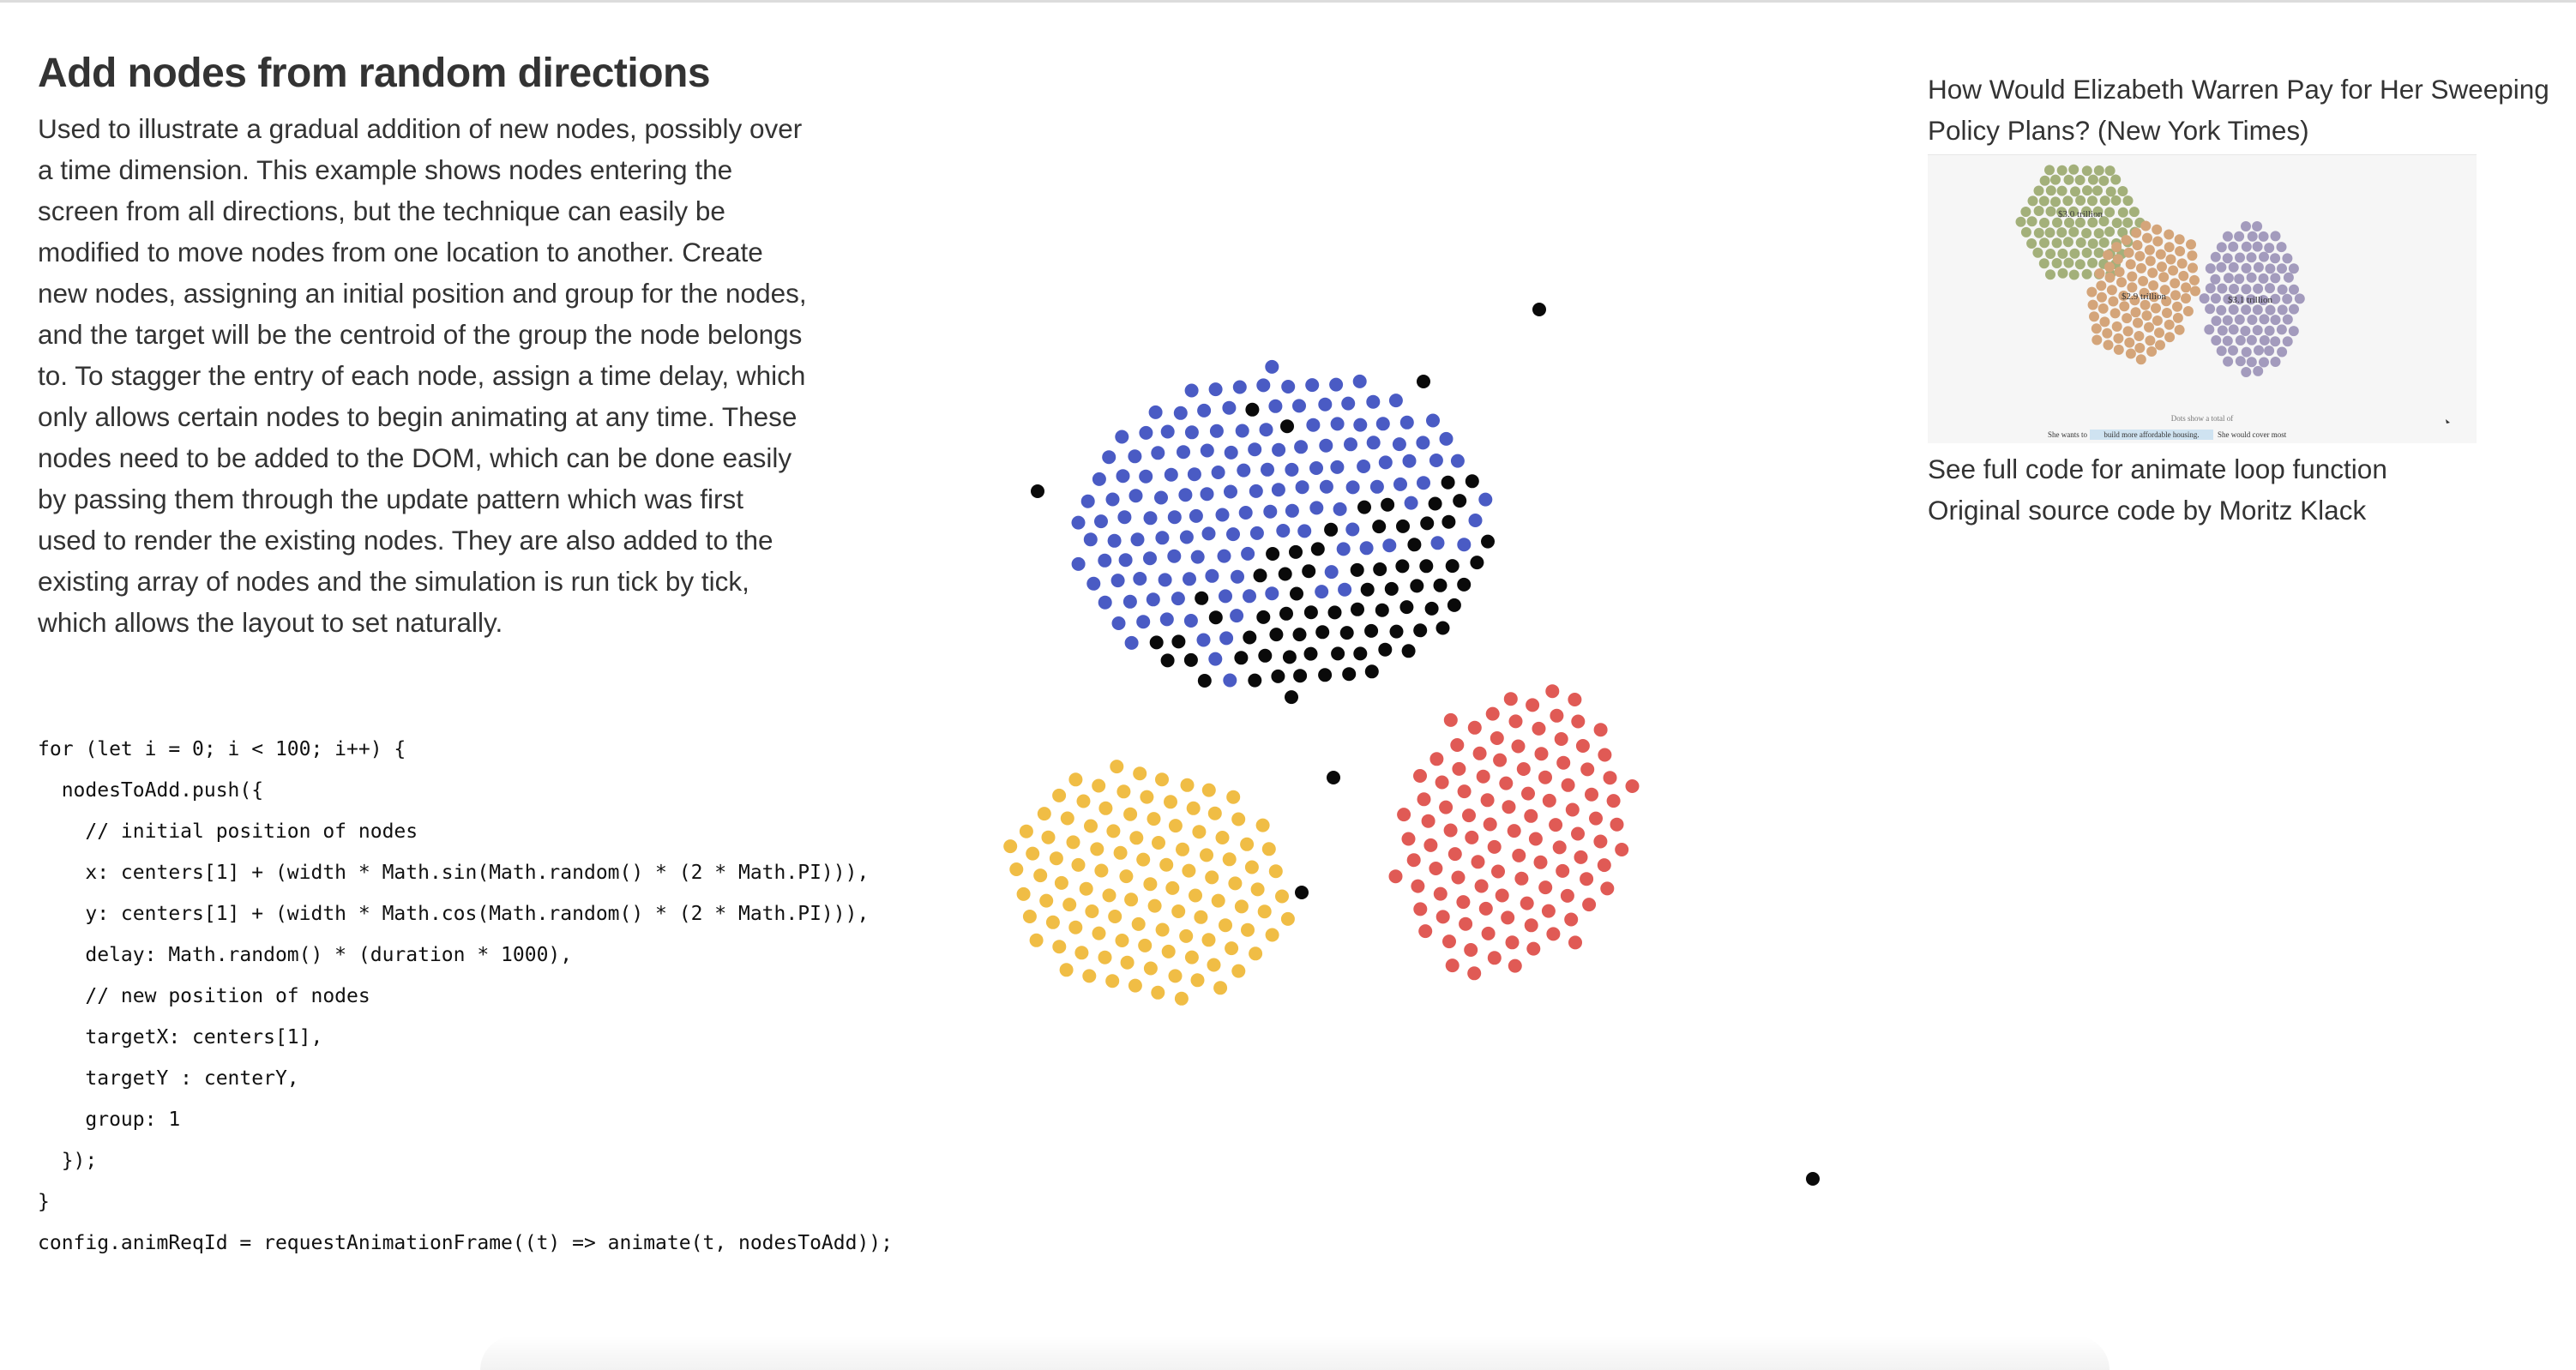  What do you see at coordinates (2144, 296) in the screenshot?
I see `thumb-label: $2.9 trillion` at bounding box center [2144, 296].